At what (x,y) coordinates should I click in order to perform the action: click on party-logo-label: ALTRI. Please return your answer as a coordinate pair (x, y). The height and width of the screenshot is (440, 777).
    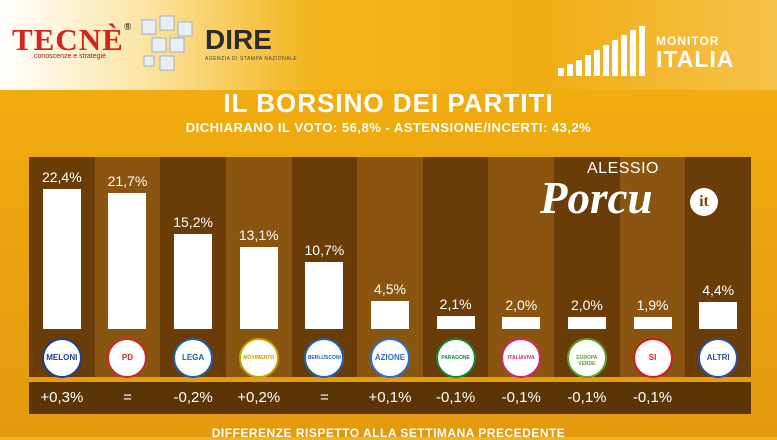
    Looking at the image, I should click on (718, 357).